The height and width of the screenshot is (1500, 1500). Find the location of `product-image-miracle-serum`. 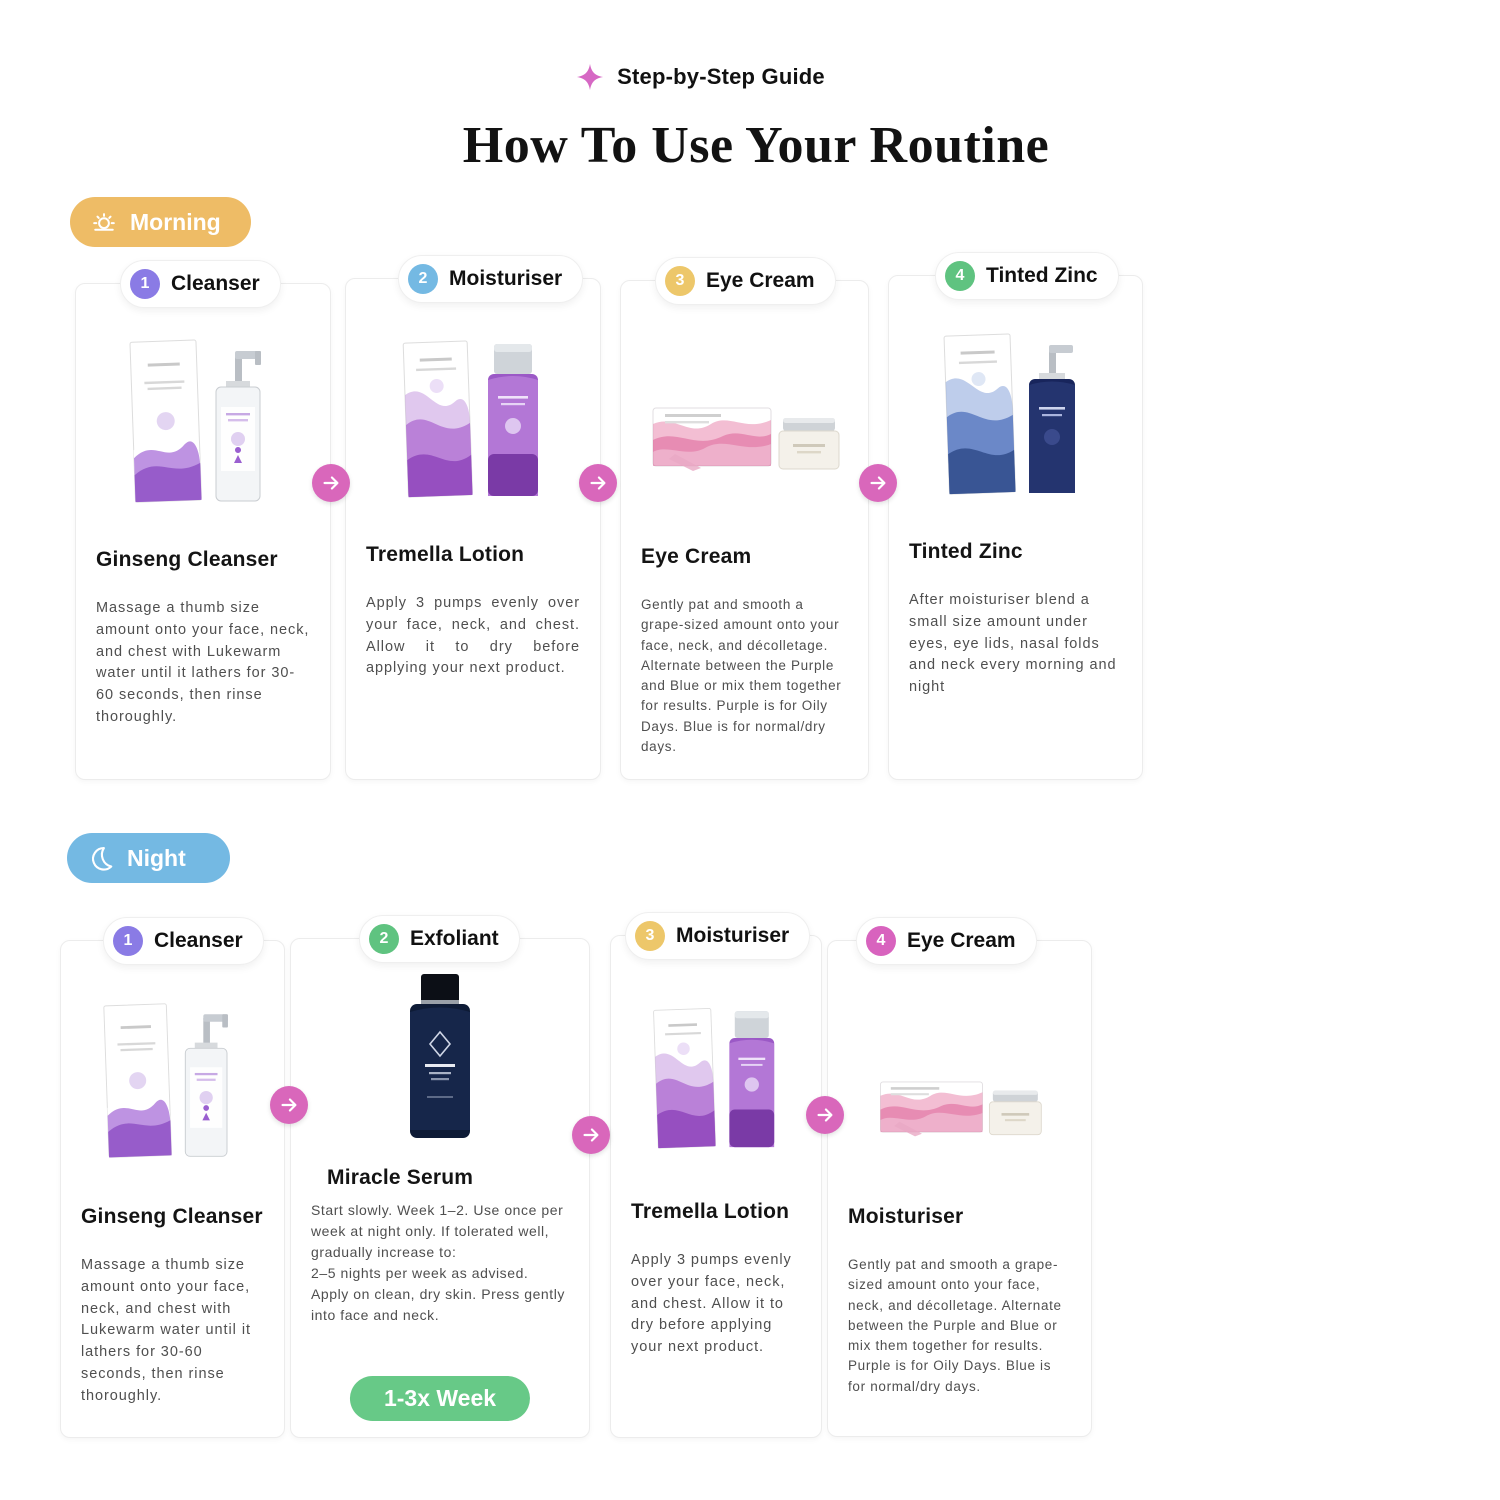

product-image-miracle-serum is located at coordinates (440, 1053).